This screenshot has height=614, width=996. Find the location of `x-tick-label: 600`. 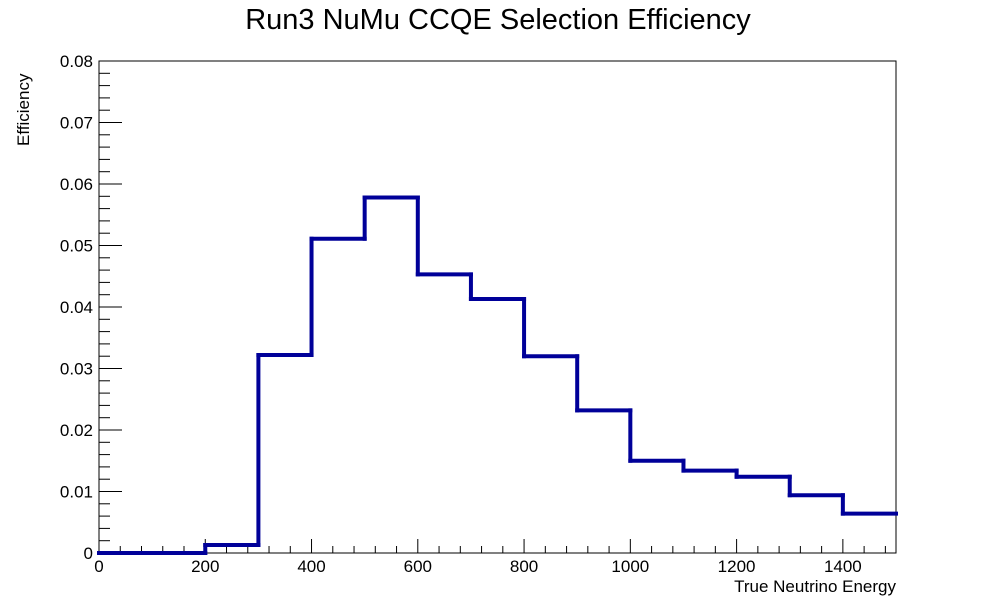

x-tick-label: 600 is located at coordinates (418, 566).